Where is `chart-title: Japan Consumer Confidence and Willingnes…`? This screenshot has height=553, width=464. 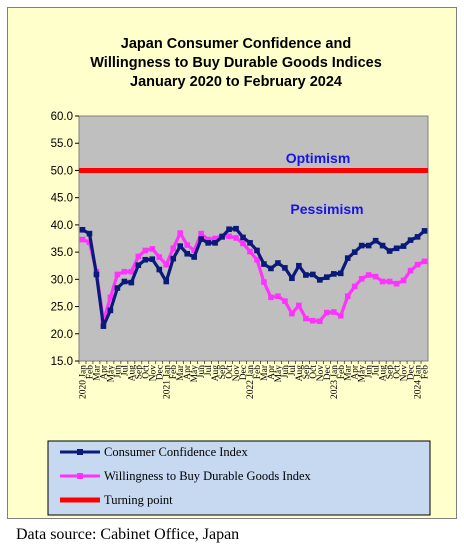
chart-title: Japan Consumer Confidence and Willingnes… is located at coordinates (236, 63).